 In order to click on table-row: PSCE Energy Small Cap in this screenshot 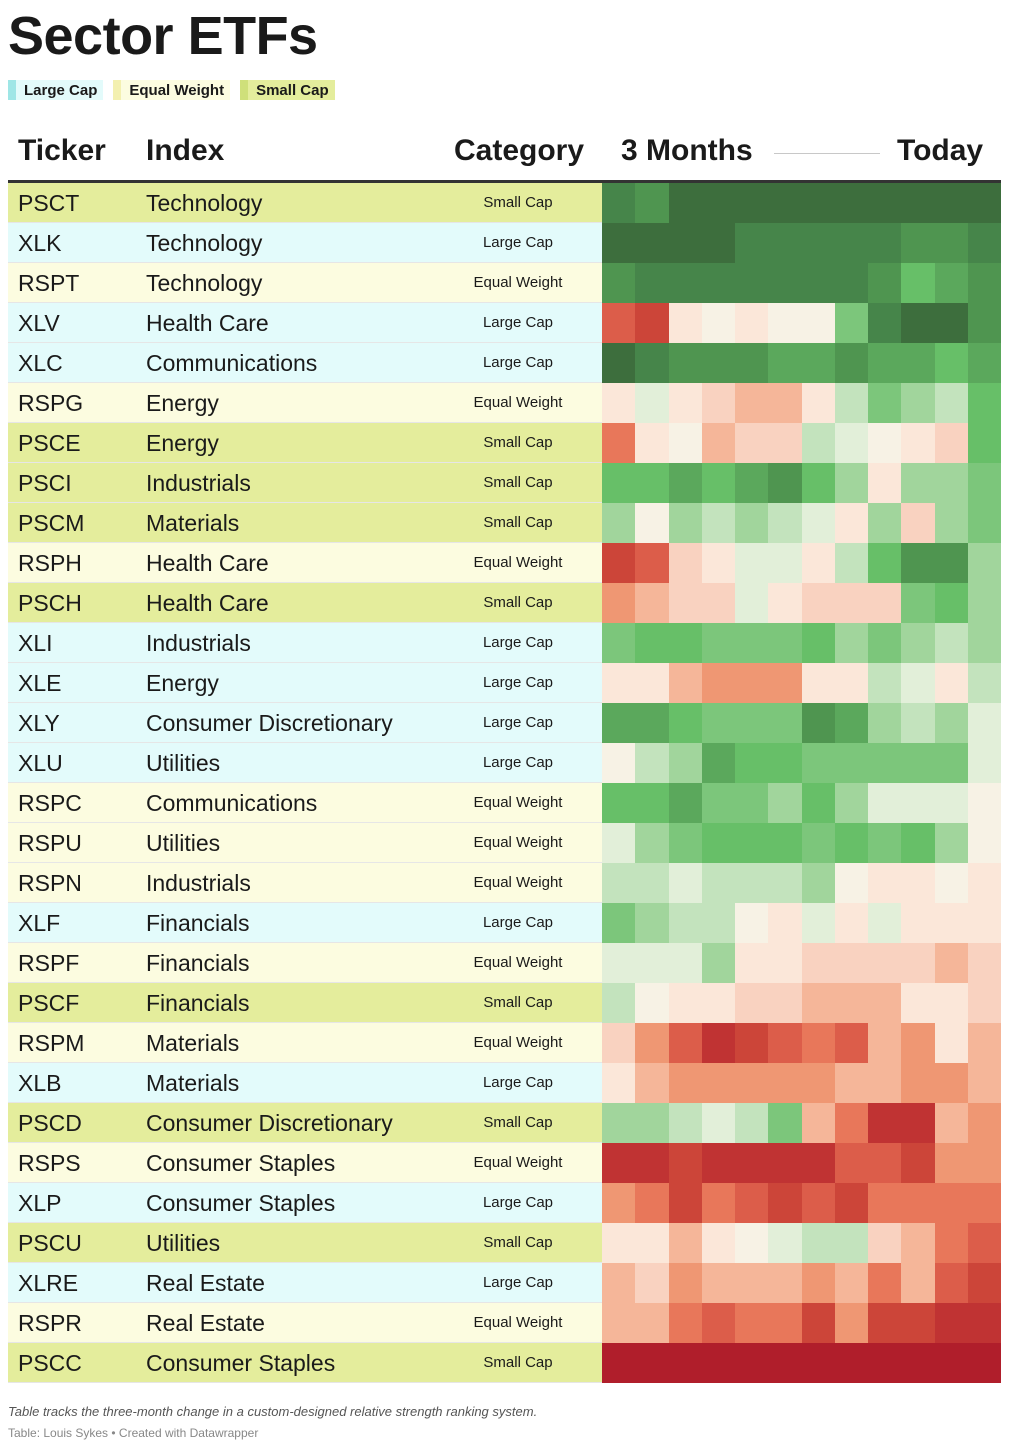, I will do `click(504, 443)`.